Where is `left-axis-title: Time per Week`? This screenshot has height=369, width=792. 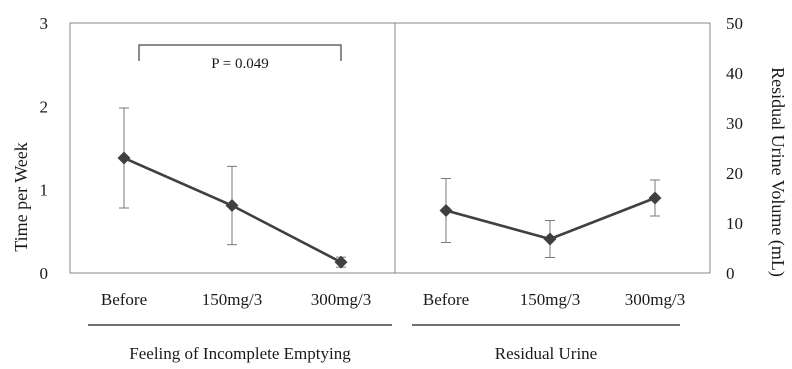 left-axis-title: Time per Week is located at coordinates (21, 197).